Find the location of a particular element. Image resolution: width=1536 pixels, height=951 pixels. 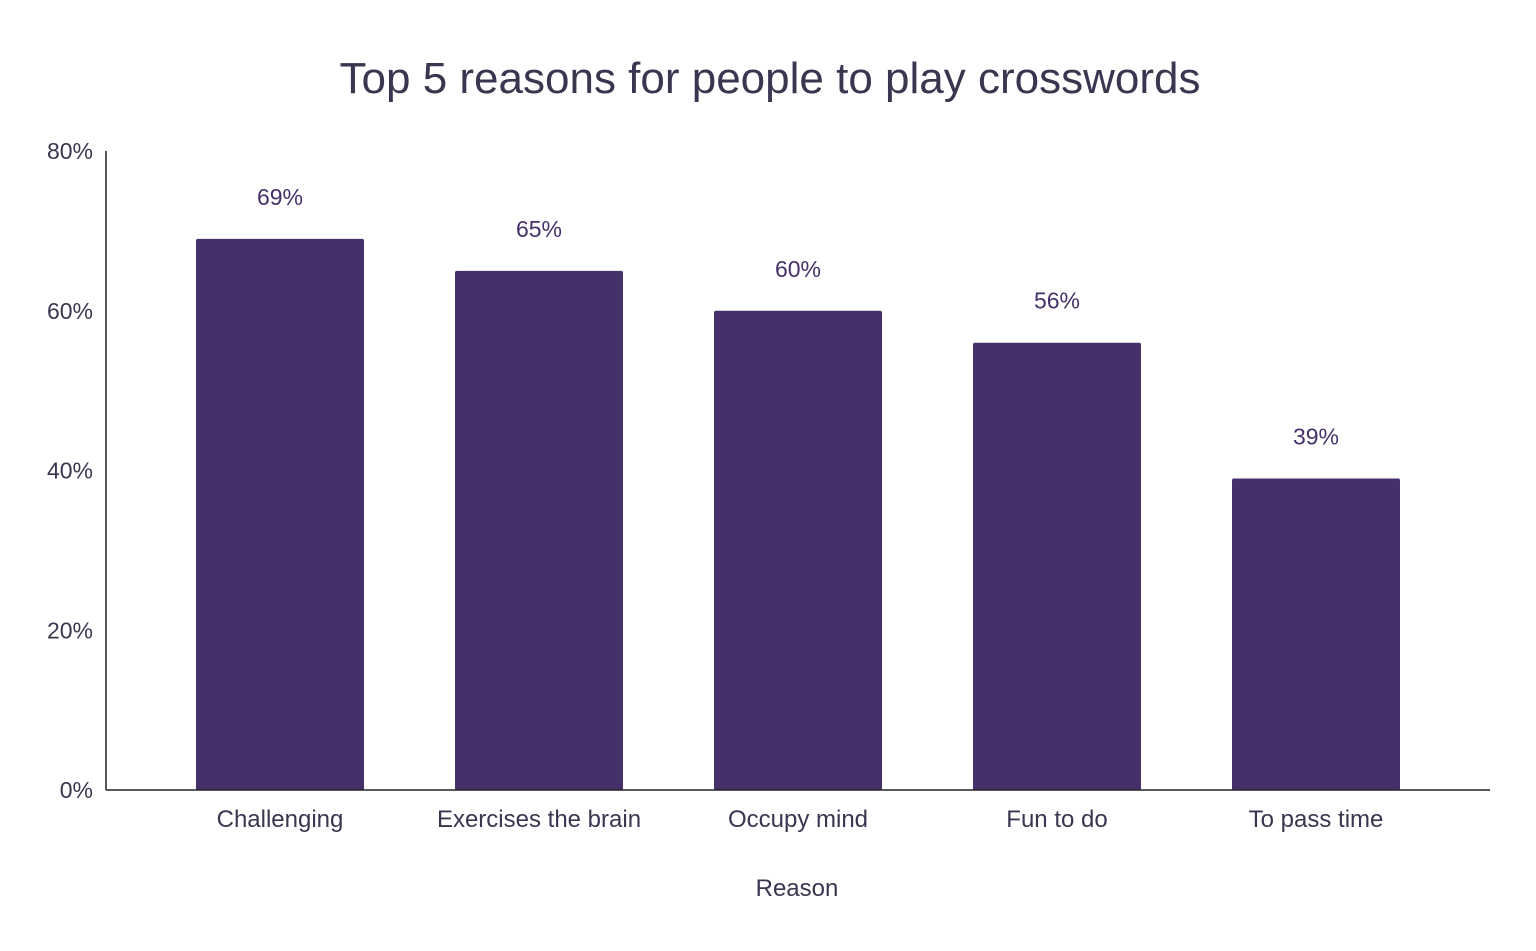

x-tick-label: Occupy mind is located at coordinates (798, 819).